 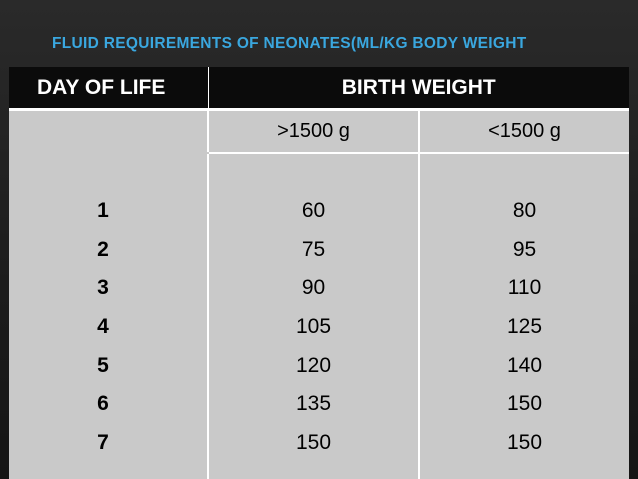 What do you see at coordinates (103, 288) in the screenshot?
I see `day-value: 3` at bounding box center [103, 288].